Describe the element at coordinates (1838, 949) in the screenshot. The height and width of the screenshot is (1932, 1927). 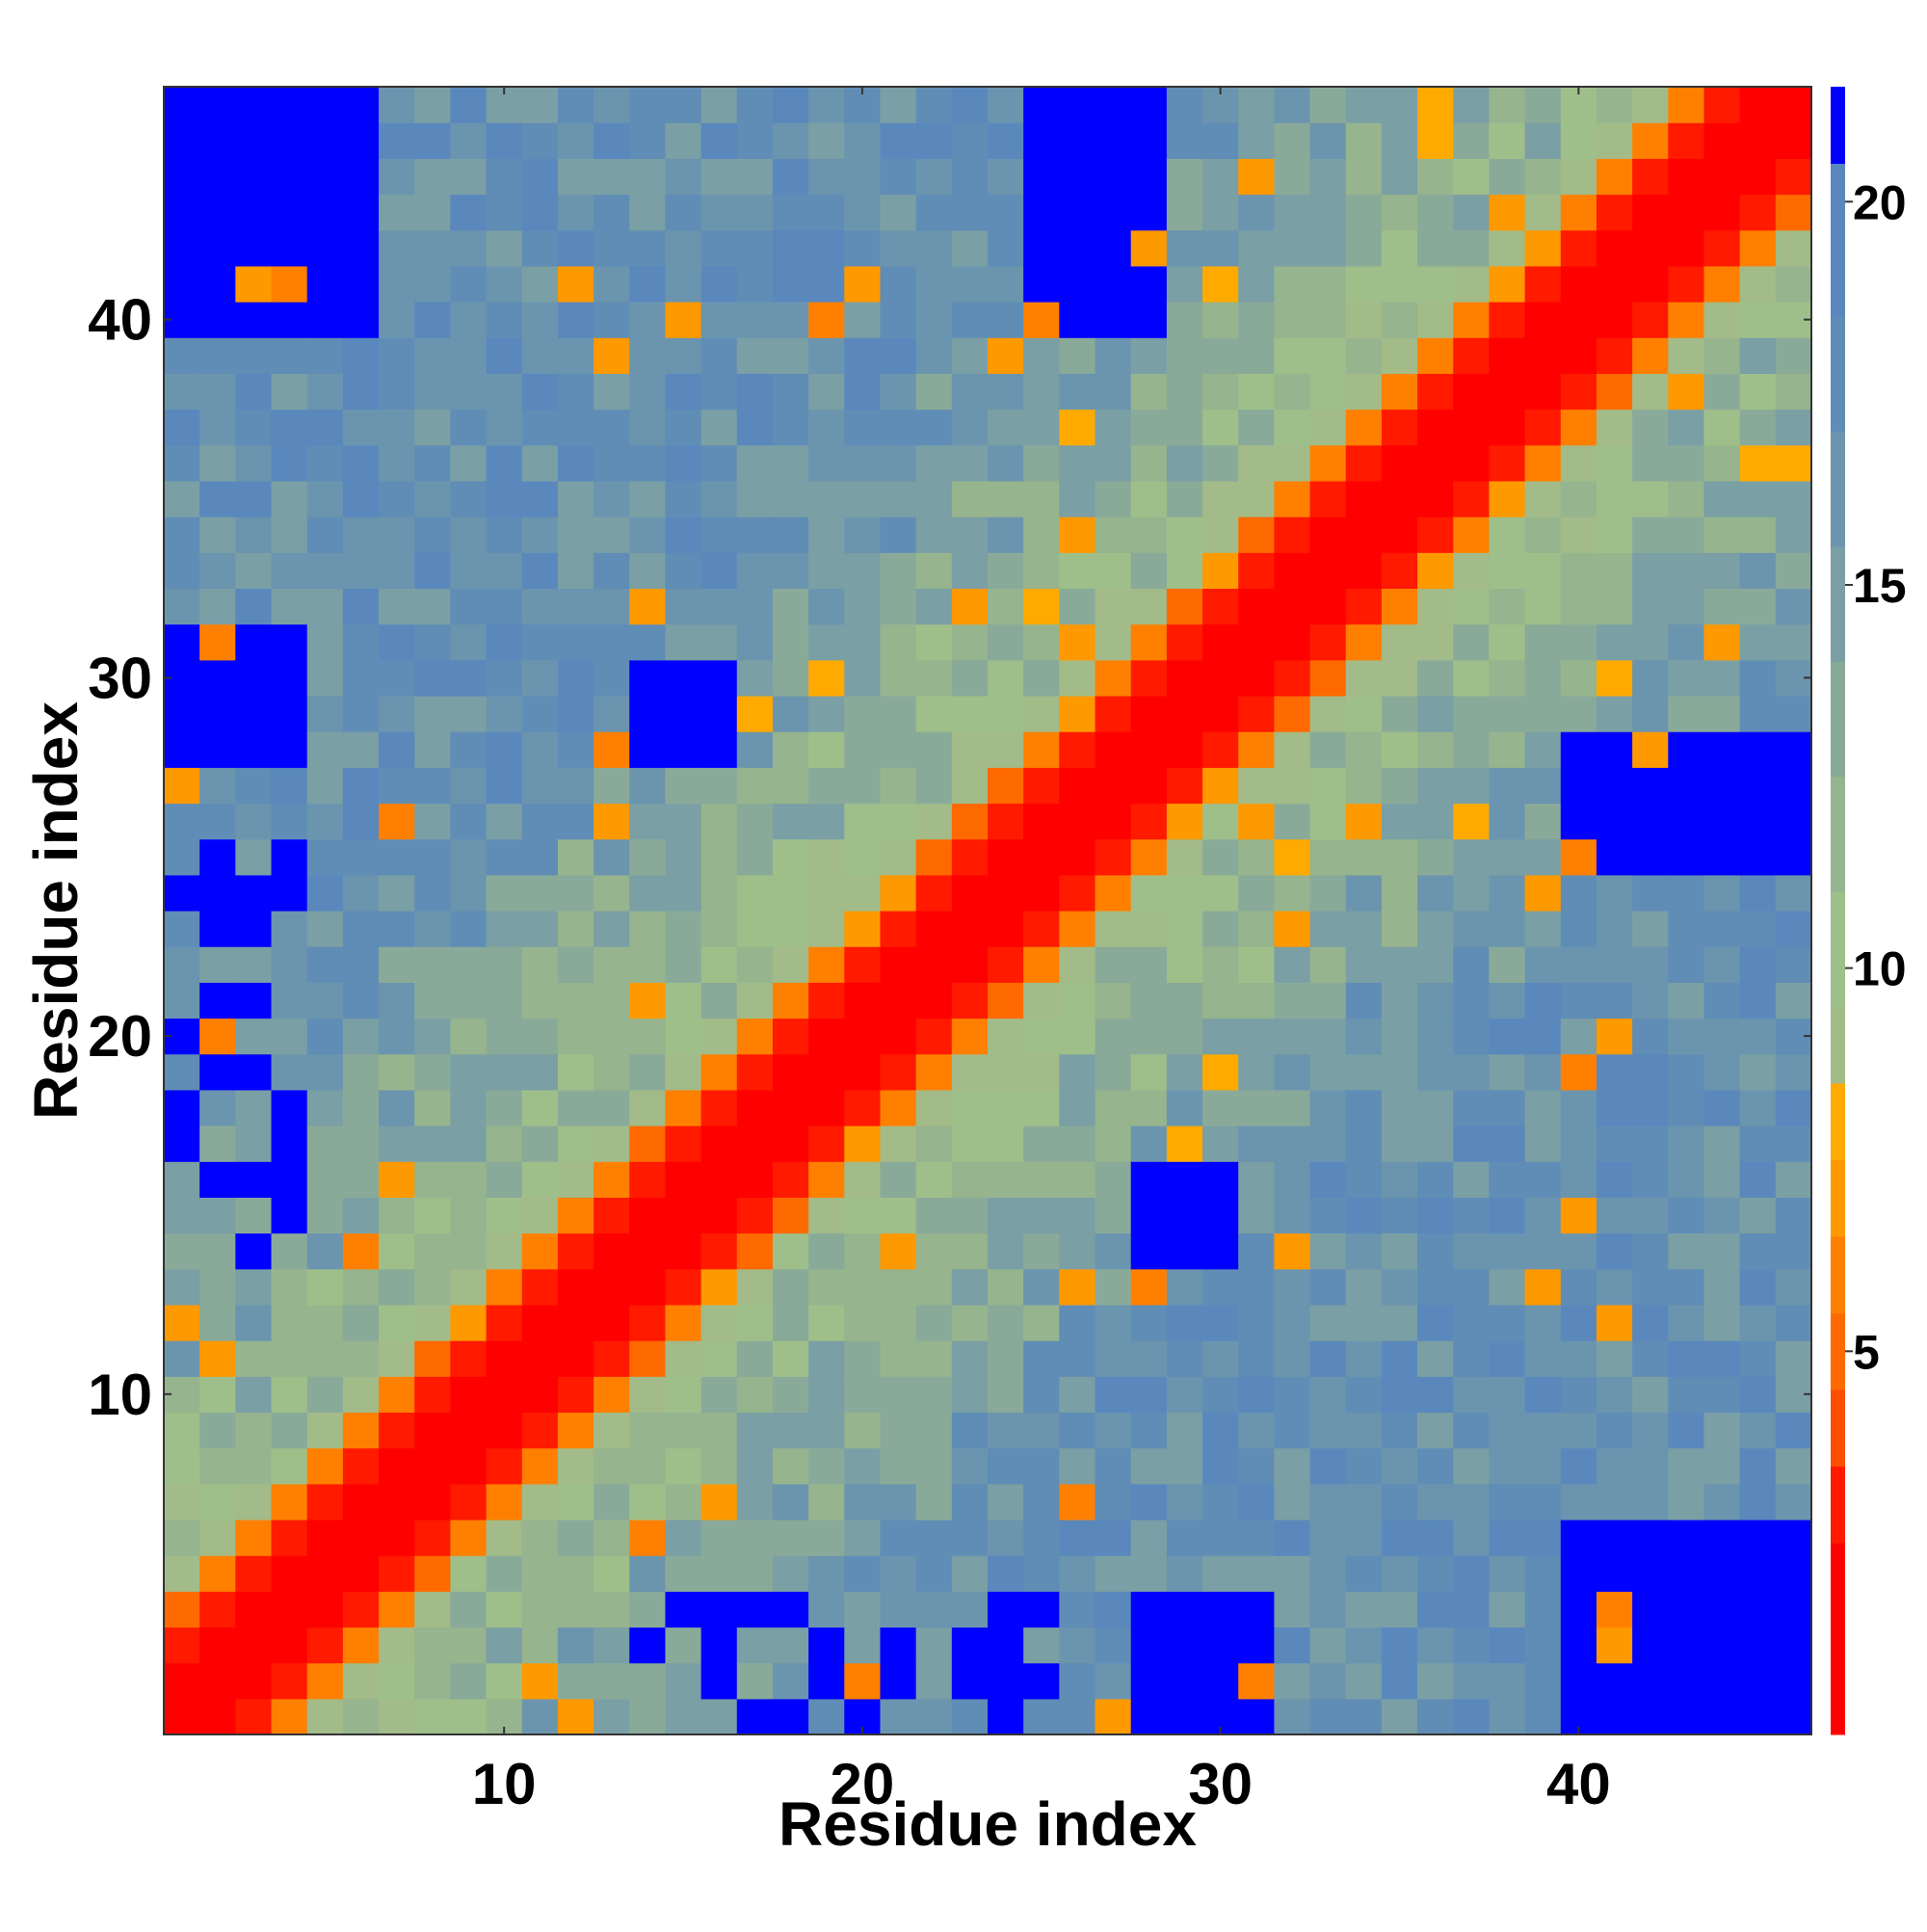
I see `colorbar-segment` at that location.